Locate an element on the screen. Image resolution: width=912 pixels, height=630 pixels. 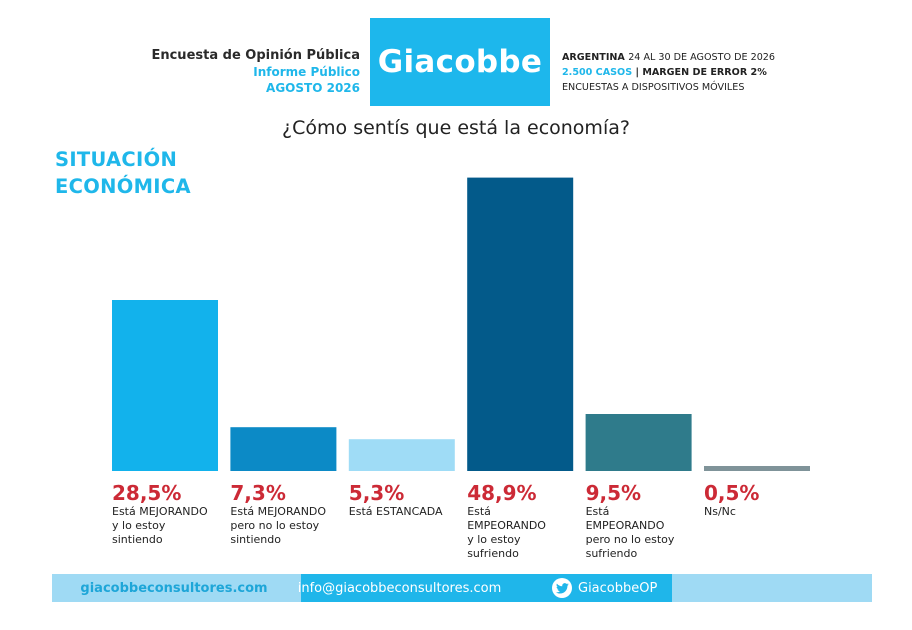
email-link: info@giacobbeconsultores.com is located at coordinates (442, 588).